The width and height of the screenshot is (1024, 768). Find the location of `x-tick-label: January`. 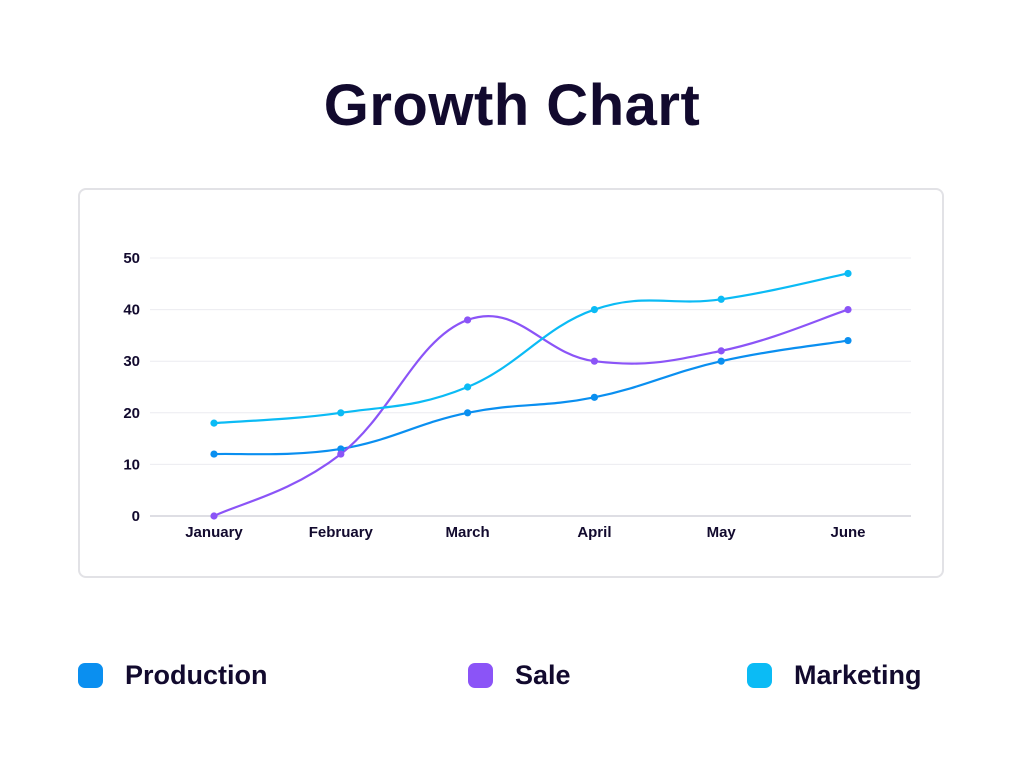

x-tick-label: January is located at coordinates (214, 532).